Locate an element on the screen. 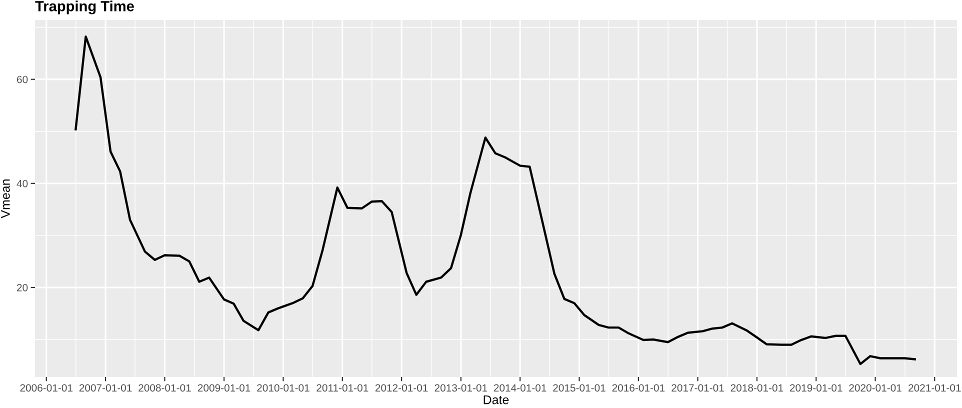  x-tick-label: 2006-01-01 is located at coordinates (46, 388).